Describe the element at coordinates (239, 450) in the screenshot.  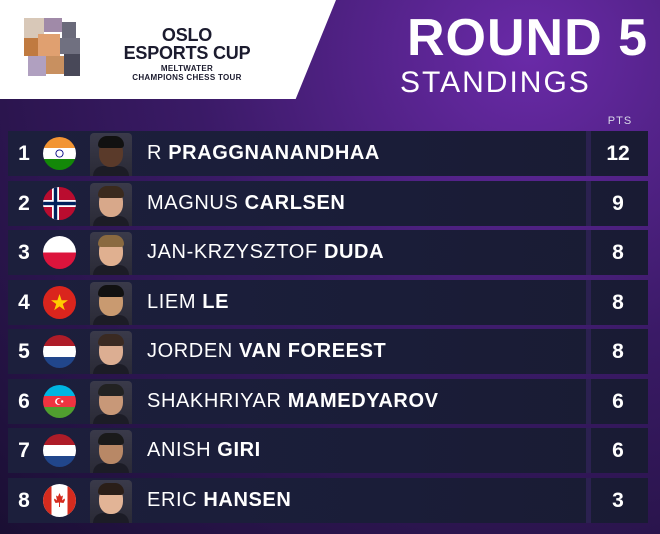
I see `player-last-name: GIRI` at that location.